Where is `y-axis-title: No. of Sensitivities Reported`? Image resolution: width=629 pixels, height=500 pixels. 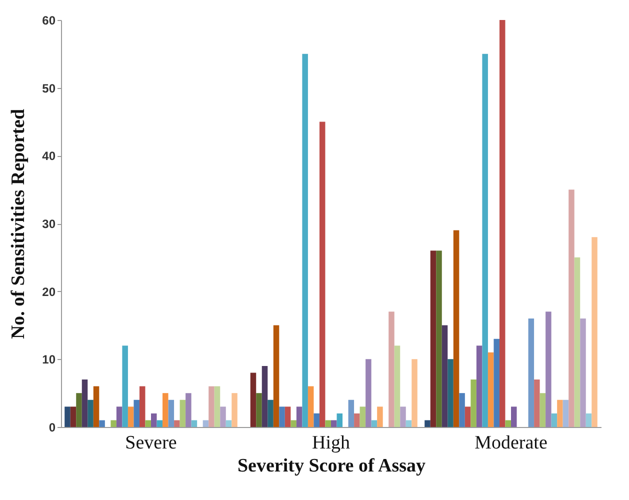 y-axis-title: No. of Sensitivities Reported is located at coordinates (19, 224).